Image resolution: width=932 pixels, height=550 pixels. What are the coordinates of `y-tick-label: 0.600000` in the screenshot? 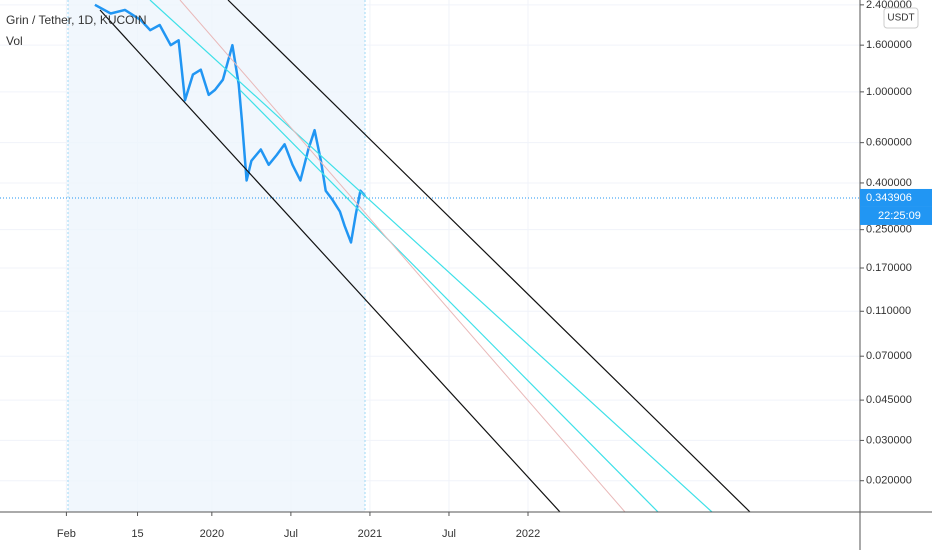 It's located at (889, 143).